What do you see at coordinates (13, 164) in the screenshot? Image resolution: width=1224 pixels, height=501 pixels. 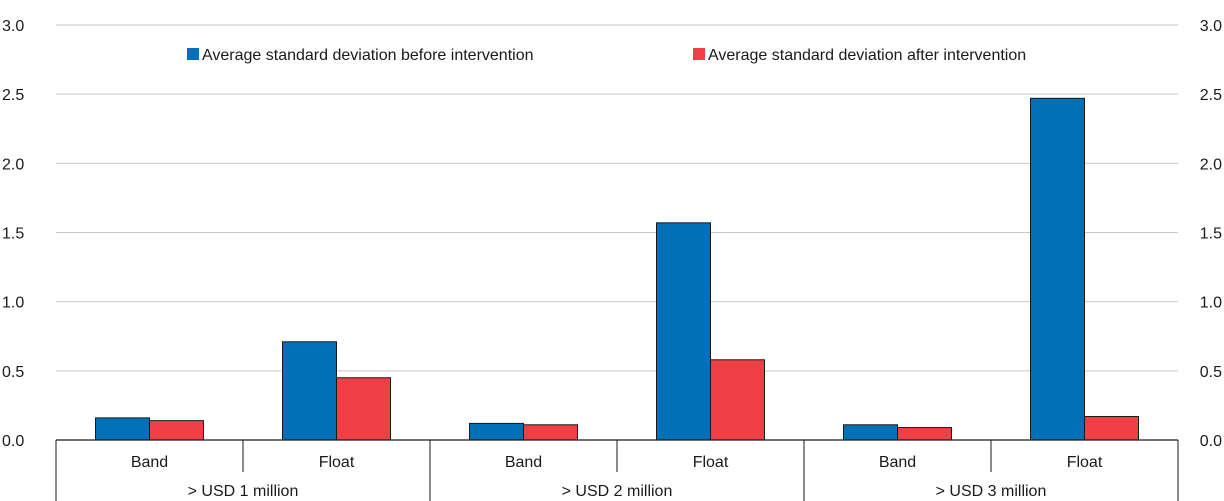 I see `y-tick-label-left: 2.0` at bounding box center [13, 164].